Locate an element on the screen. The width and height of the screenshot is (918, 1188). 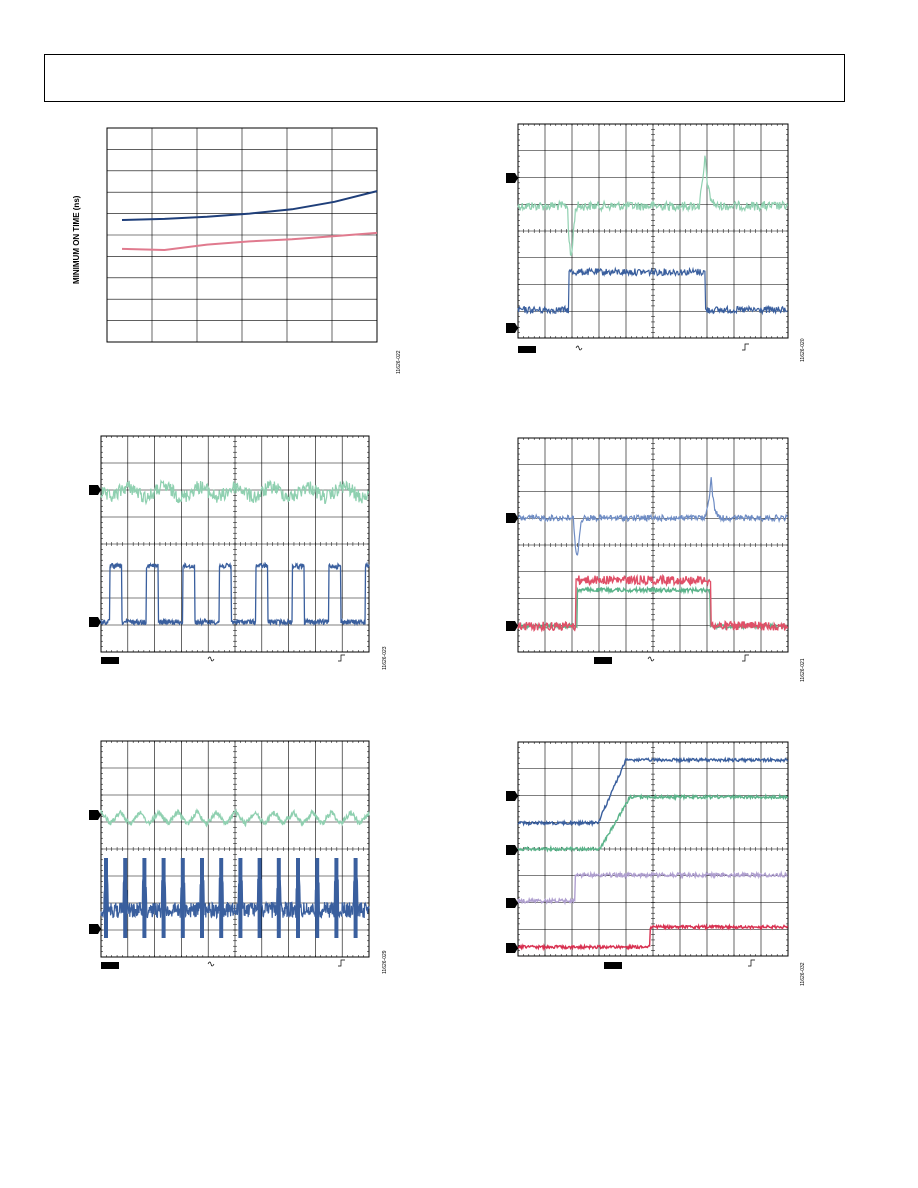
trace-green is located at coordinates (653, 823).